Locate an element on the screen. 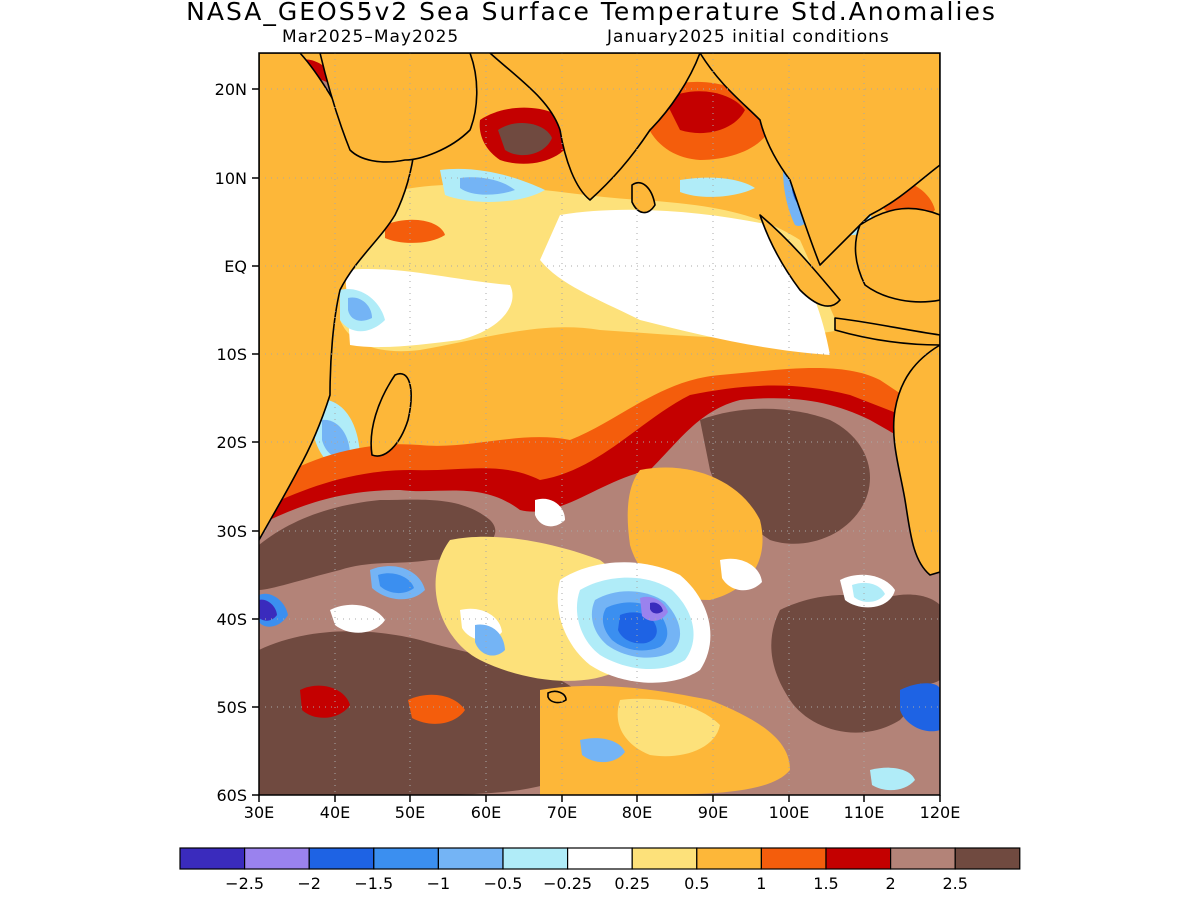 This screenshot has height=900, width=1200. lon-label: 50E is located at coordinates (410, 812).